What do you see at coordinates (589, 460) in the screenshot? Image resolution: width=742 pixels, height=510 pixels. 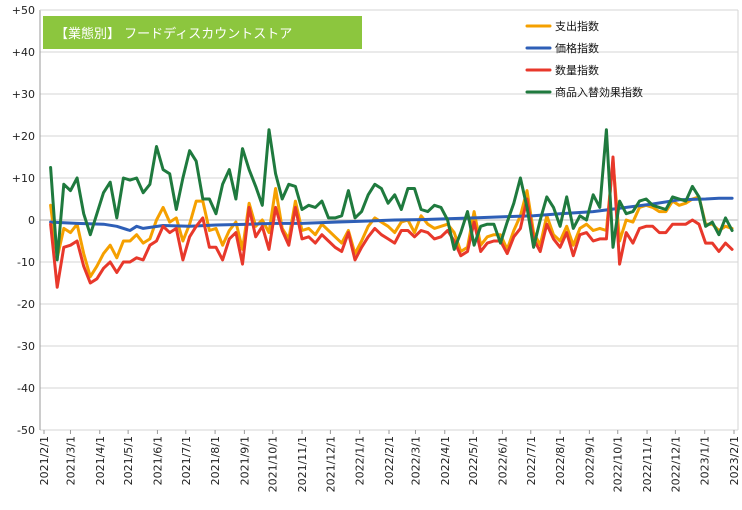 I see `x-tick-label: 2022/9/1` at bounding box center [589, 460].